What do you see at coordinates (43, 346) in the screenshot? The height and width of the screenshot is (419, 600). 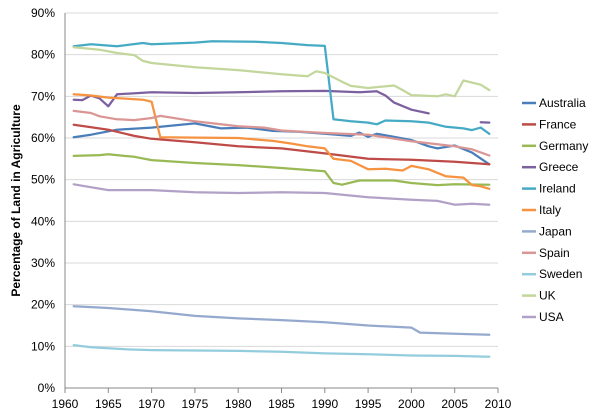 I see `y-tick-label: 10%` at bounding box center [43, 346].